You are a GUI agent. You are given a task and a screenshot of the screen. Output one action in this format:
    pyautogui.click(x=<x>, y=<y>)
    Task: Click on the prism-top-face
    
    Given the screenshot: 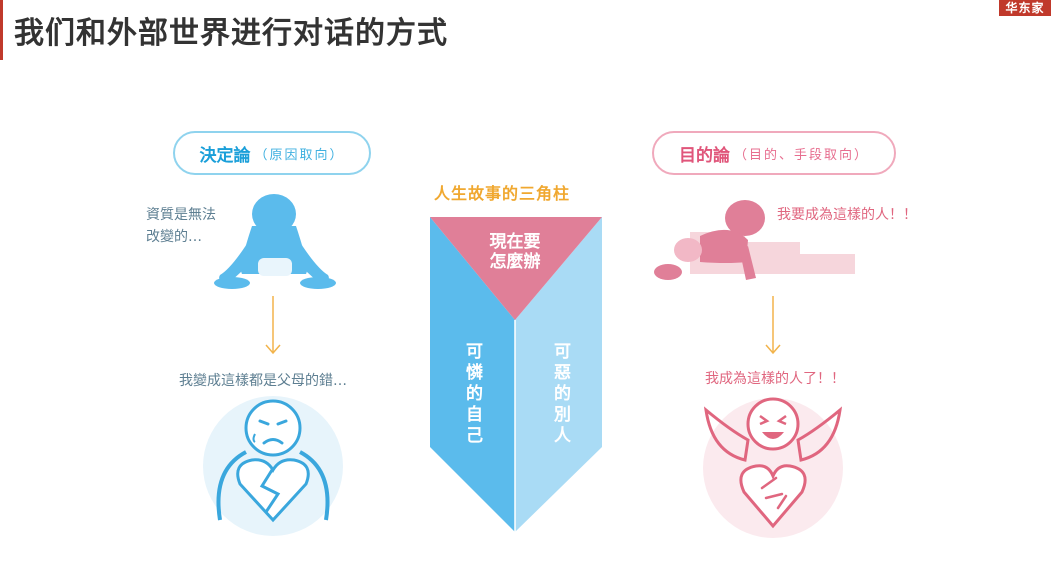 What is the action you would take?
    pyautogui.click(x=516, y=268)
    